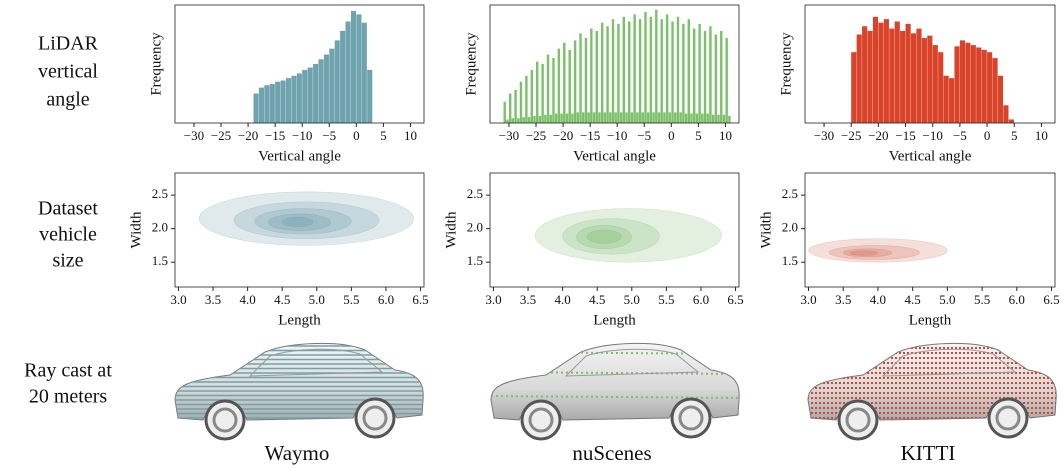 The width and height of the screenshot is (1063, 468). Describe the element at coordinates (302, 135) in the screenshot. I see `x-tick-label: −10` at that location.